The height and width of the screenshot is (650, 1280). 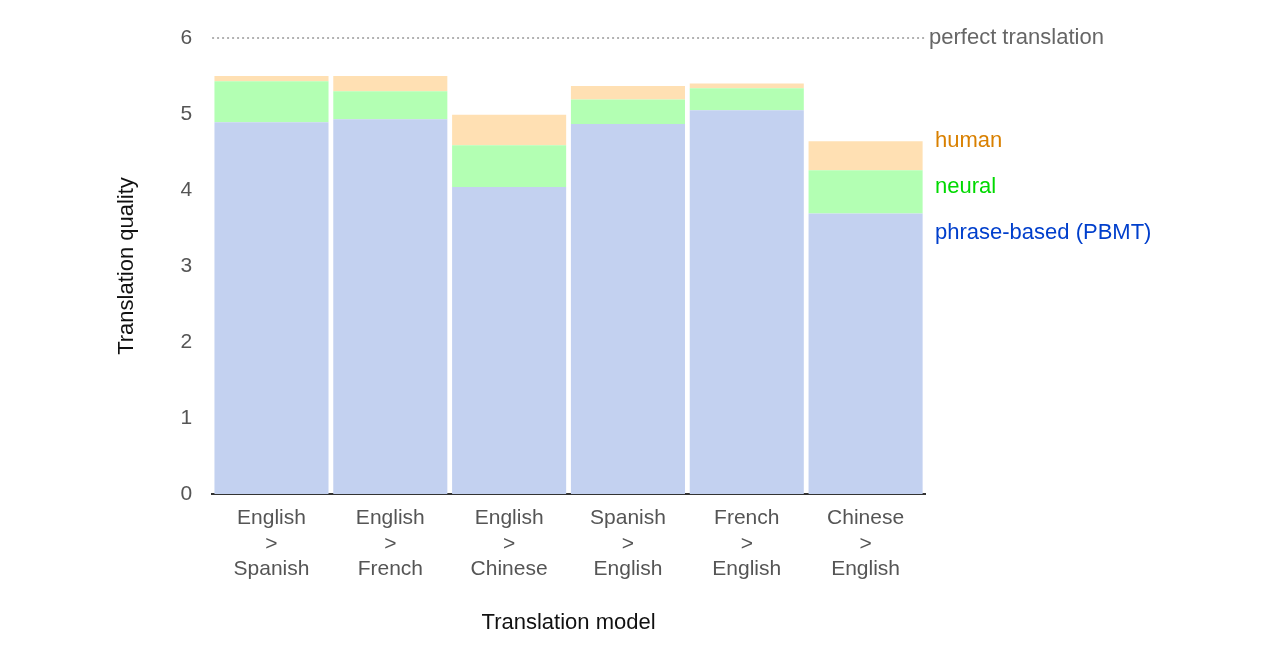 I want to click on x-tick-label: English > Spanish, so click(x=271, y=542).